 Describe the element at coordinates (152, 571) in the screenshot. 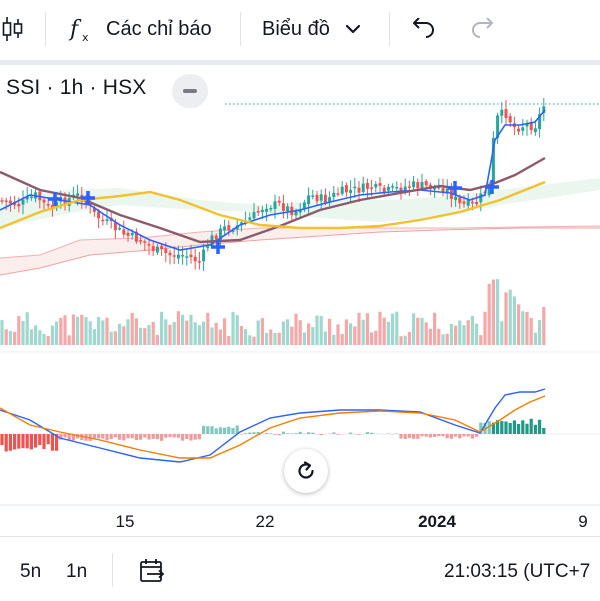

I see `calendar-arrow-icon` at that location.